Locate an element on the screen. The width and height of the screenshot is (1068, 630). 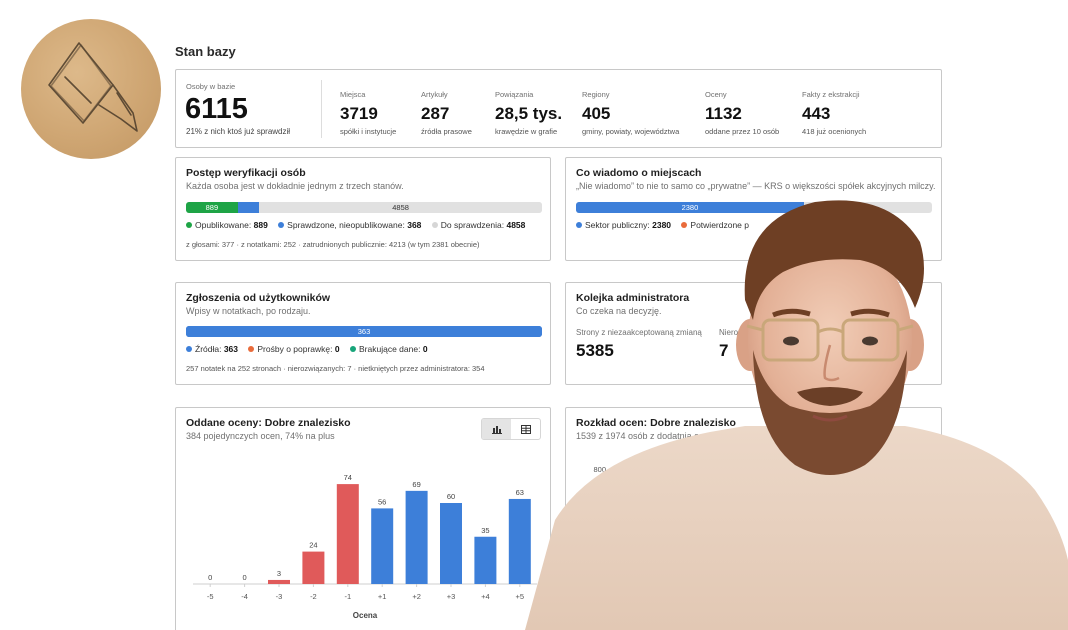
bar-+4 is located at coordinates (485, 560).